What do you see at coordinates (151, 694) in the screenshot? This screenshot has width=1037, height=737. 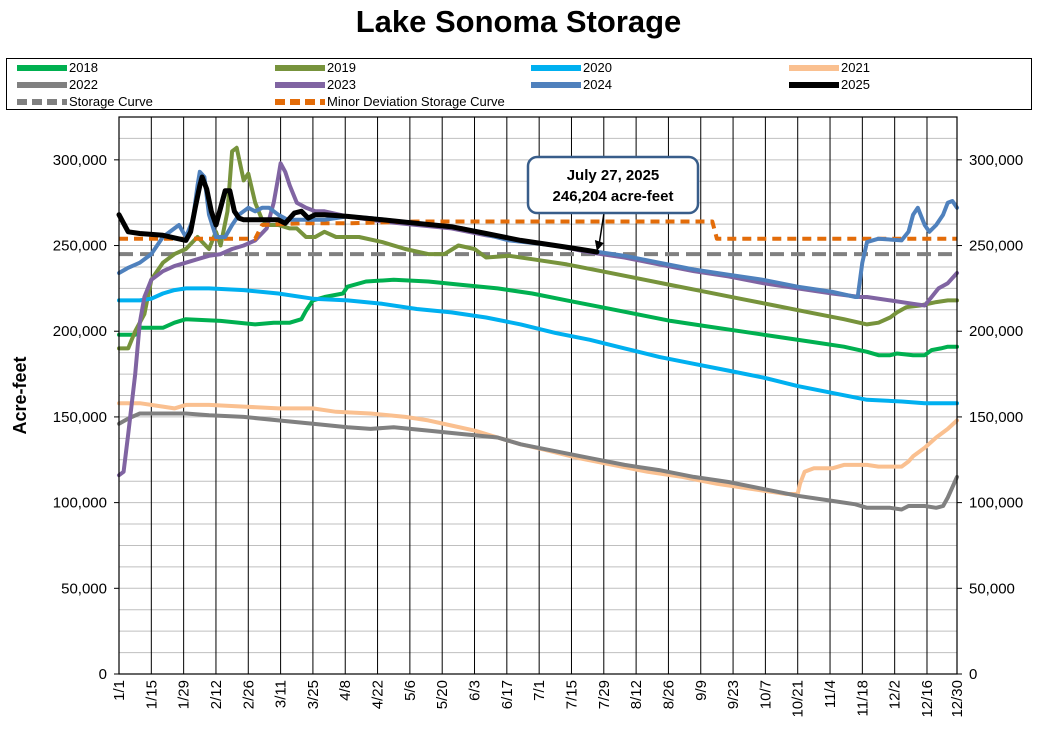 I see `x-tick-label: 1/15` at bounding box center [151, 694].